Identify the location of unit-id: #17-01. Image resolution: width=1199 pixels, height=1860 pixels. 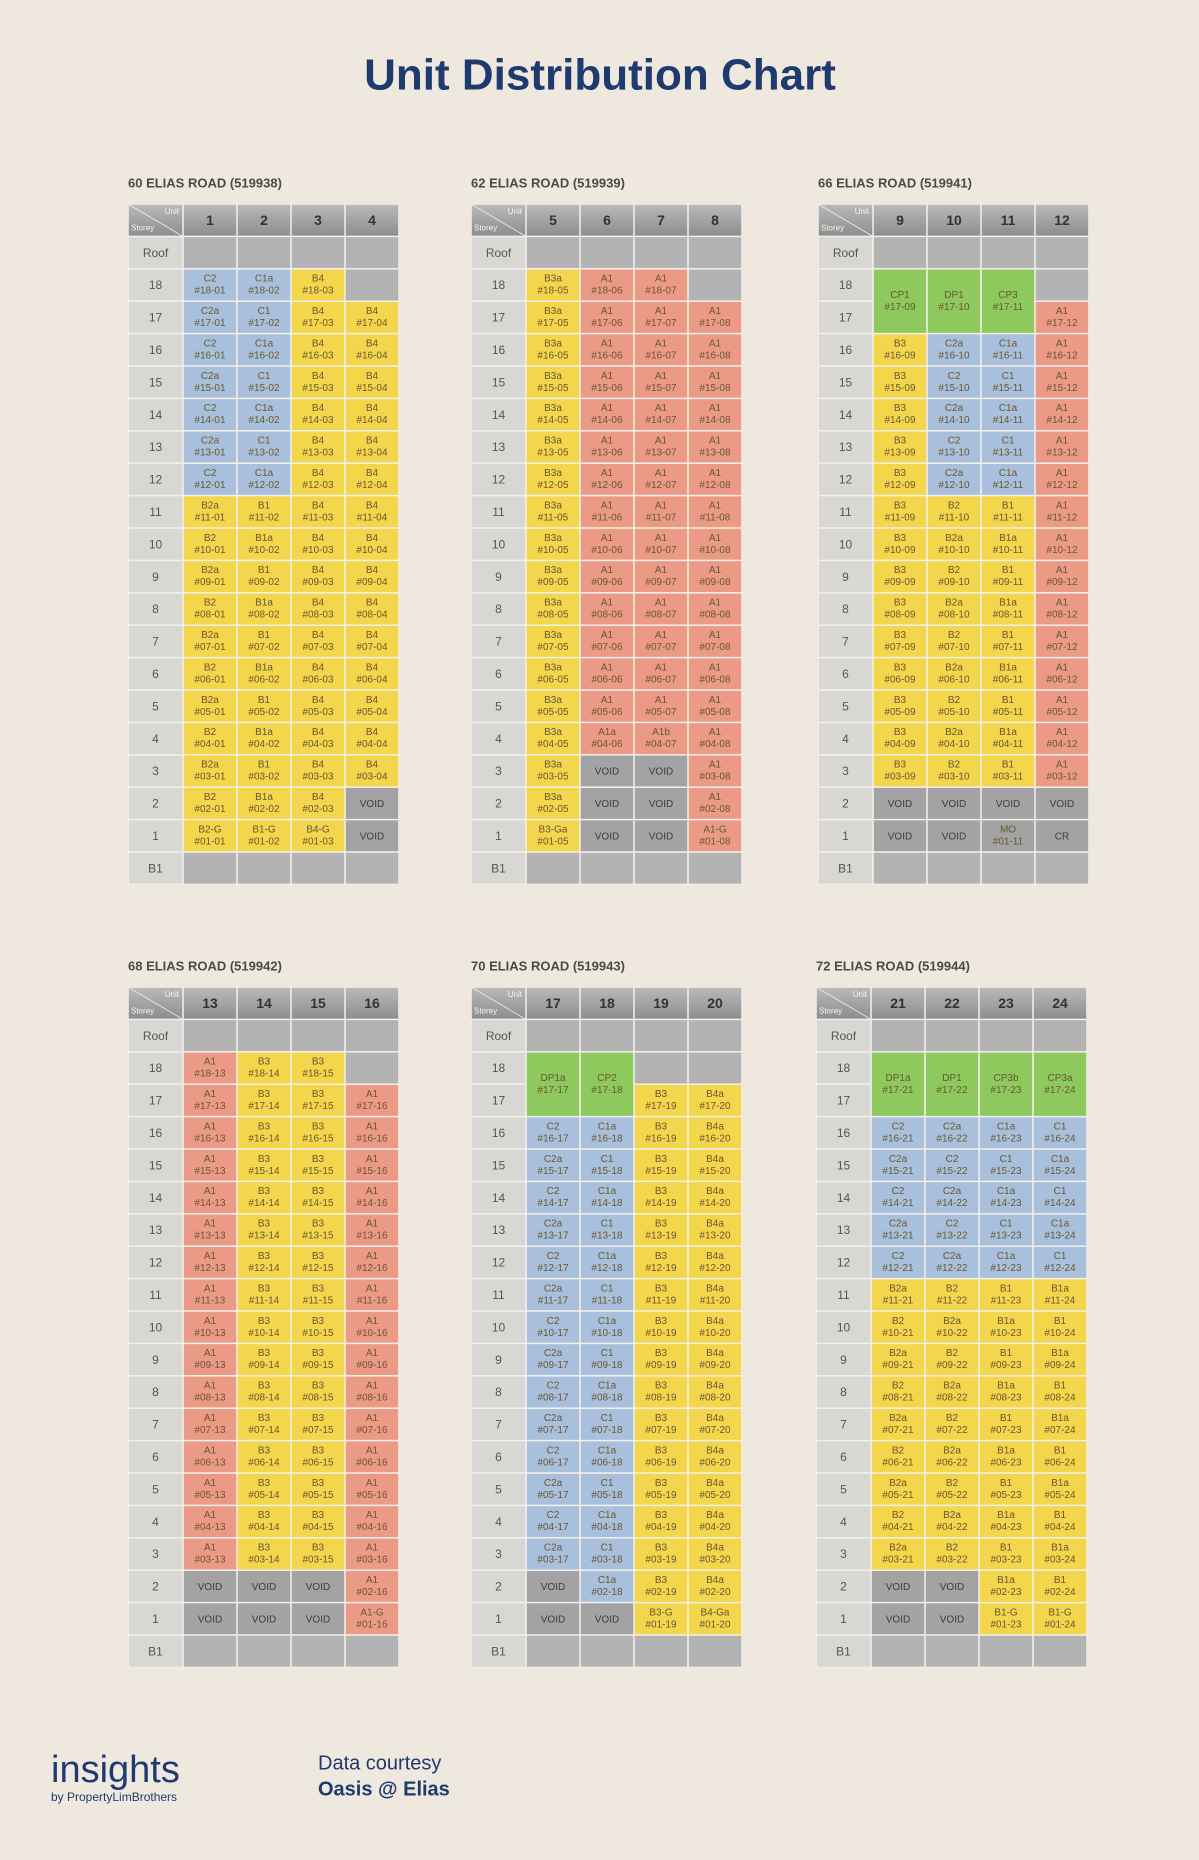
(210, 323).